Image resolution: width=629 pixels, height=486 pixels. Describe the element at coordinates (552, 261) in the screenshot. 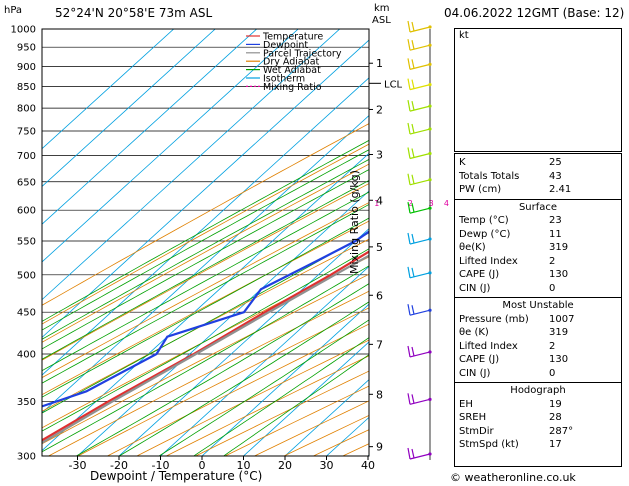

I see `surface-row-value: 2` at that location.